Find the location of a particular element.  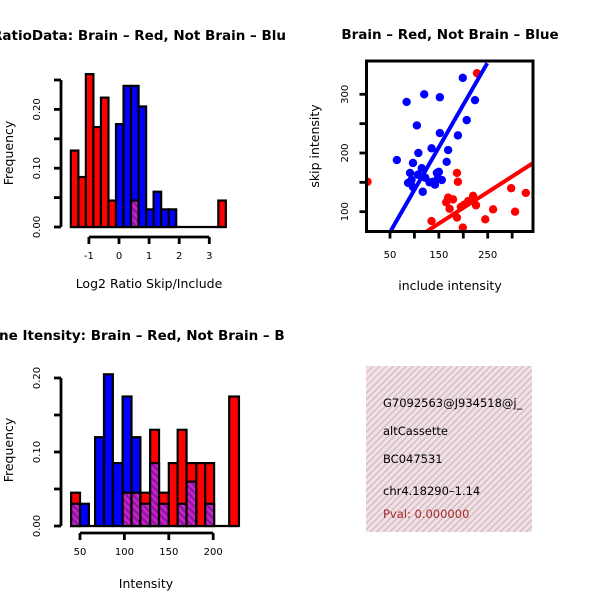

ratio-hist-ylabel: Frequency is located at coordinates (8, 152).